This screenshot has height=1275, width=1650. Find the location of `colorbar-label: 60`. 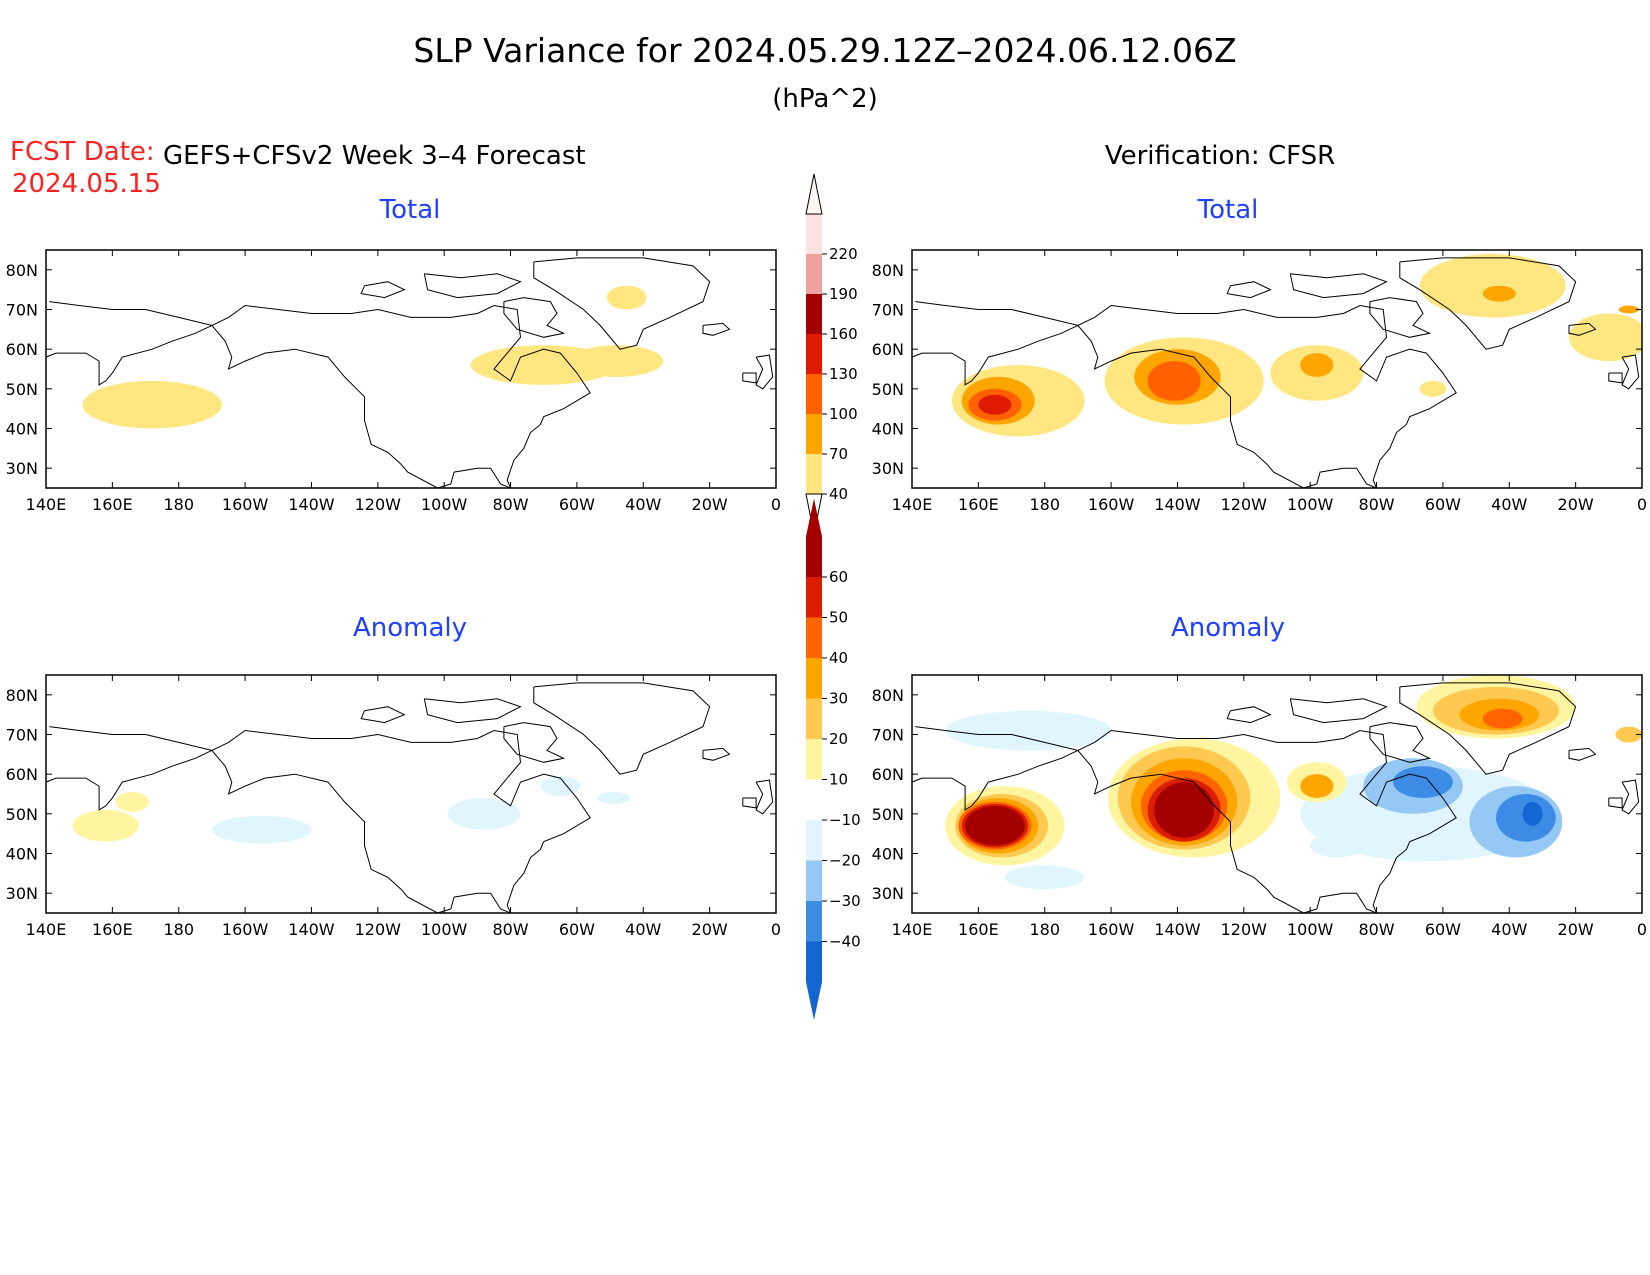

colorbar-label: 60 is located at coordinates (838, 577).